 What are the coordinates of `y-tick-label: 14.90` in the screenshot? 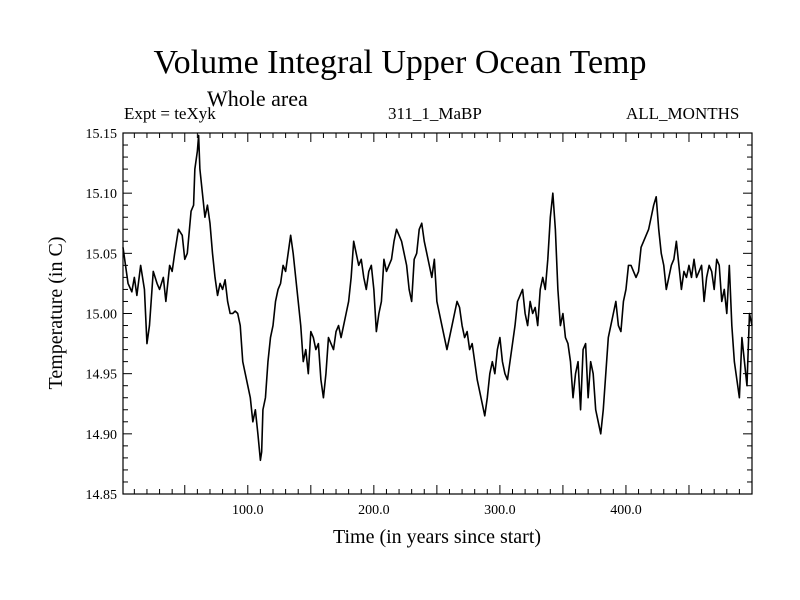 It's located at (102, 435).